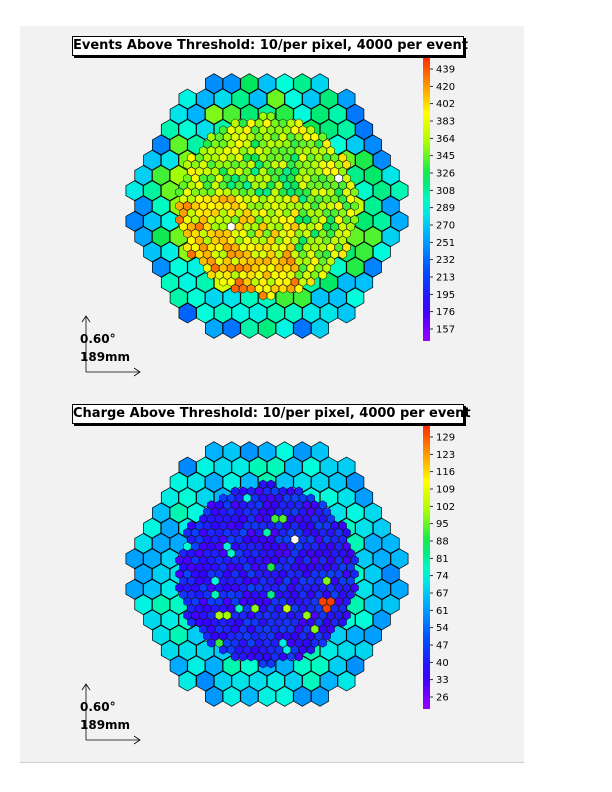 The height and width of the screenshot is (792, 612). What do you see at coordinates (442, 663) in the screenshot?
I see `colorbar-tick-label: 40` at bounding box center [442, 663].